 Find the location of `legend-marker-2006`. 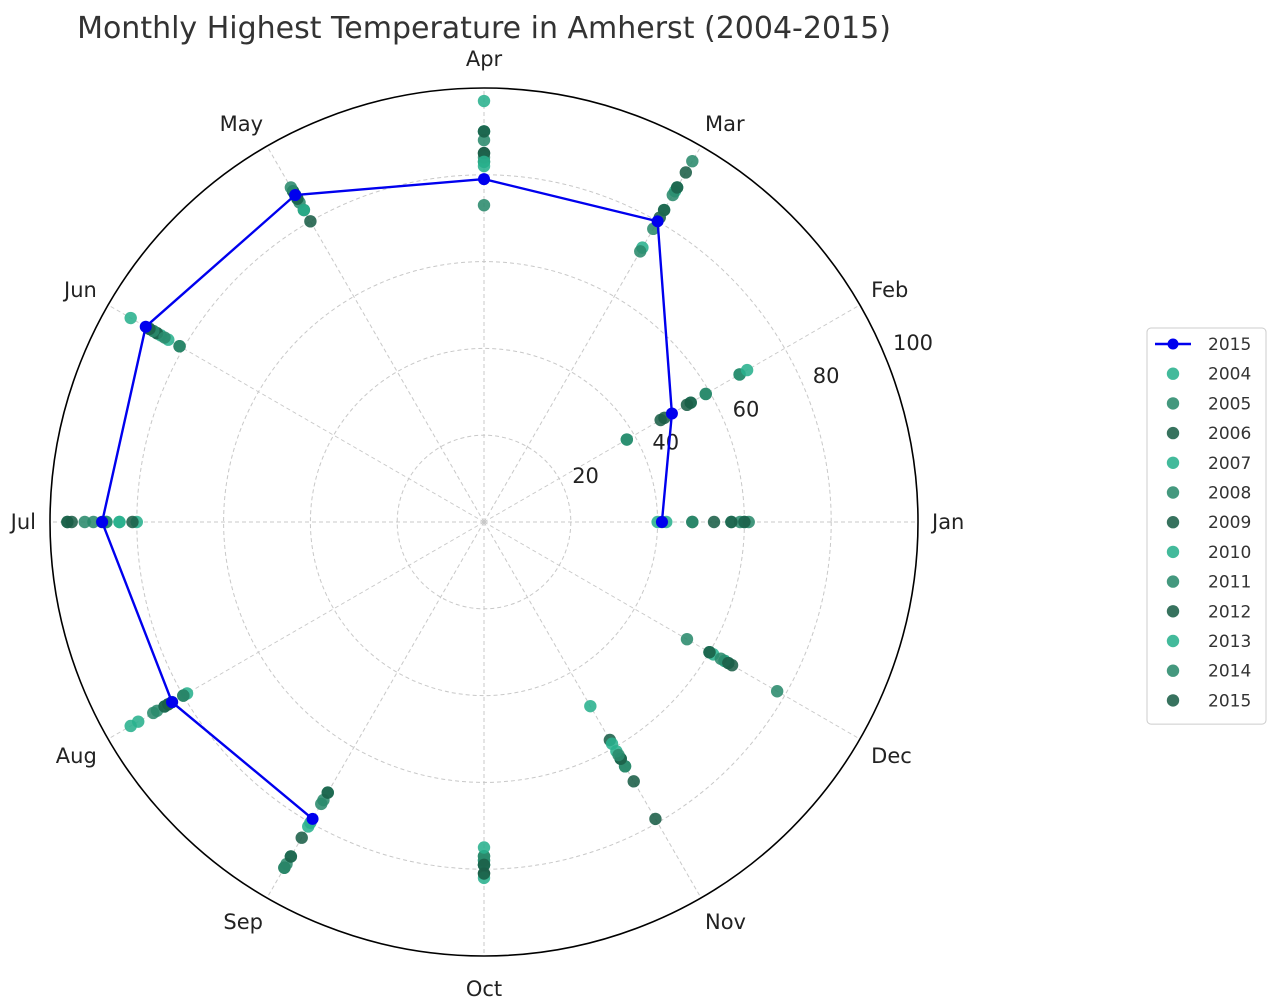

legend-marker-2006 is located at coordinates (1173, 433).